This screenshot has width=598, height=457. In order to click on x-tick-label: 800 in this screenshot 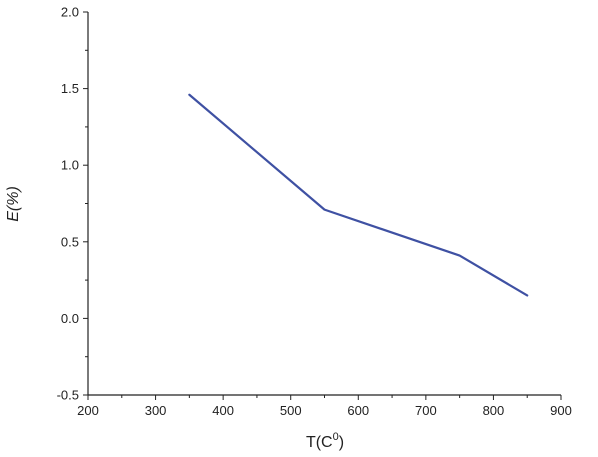, I will do `click(494, 410)`.